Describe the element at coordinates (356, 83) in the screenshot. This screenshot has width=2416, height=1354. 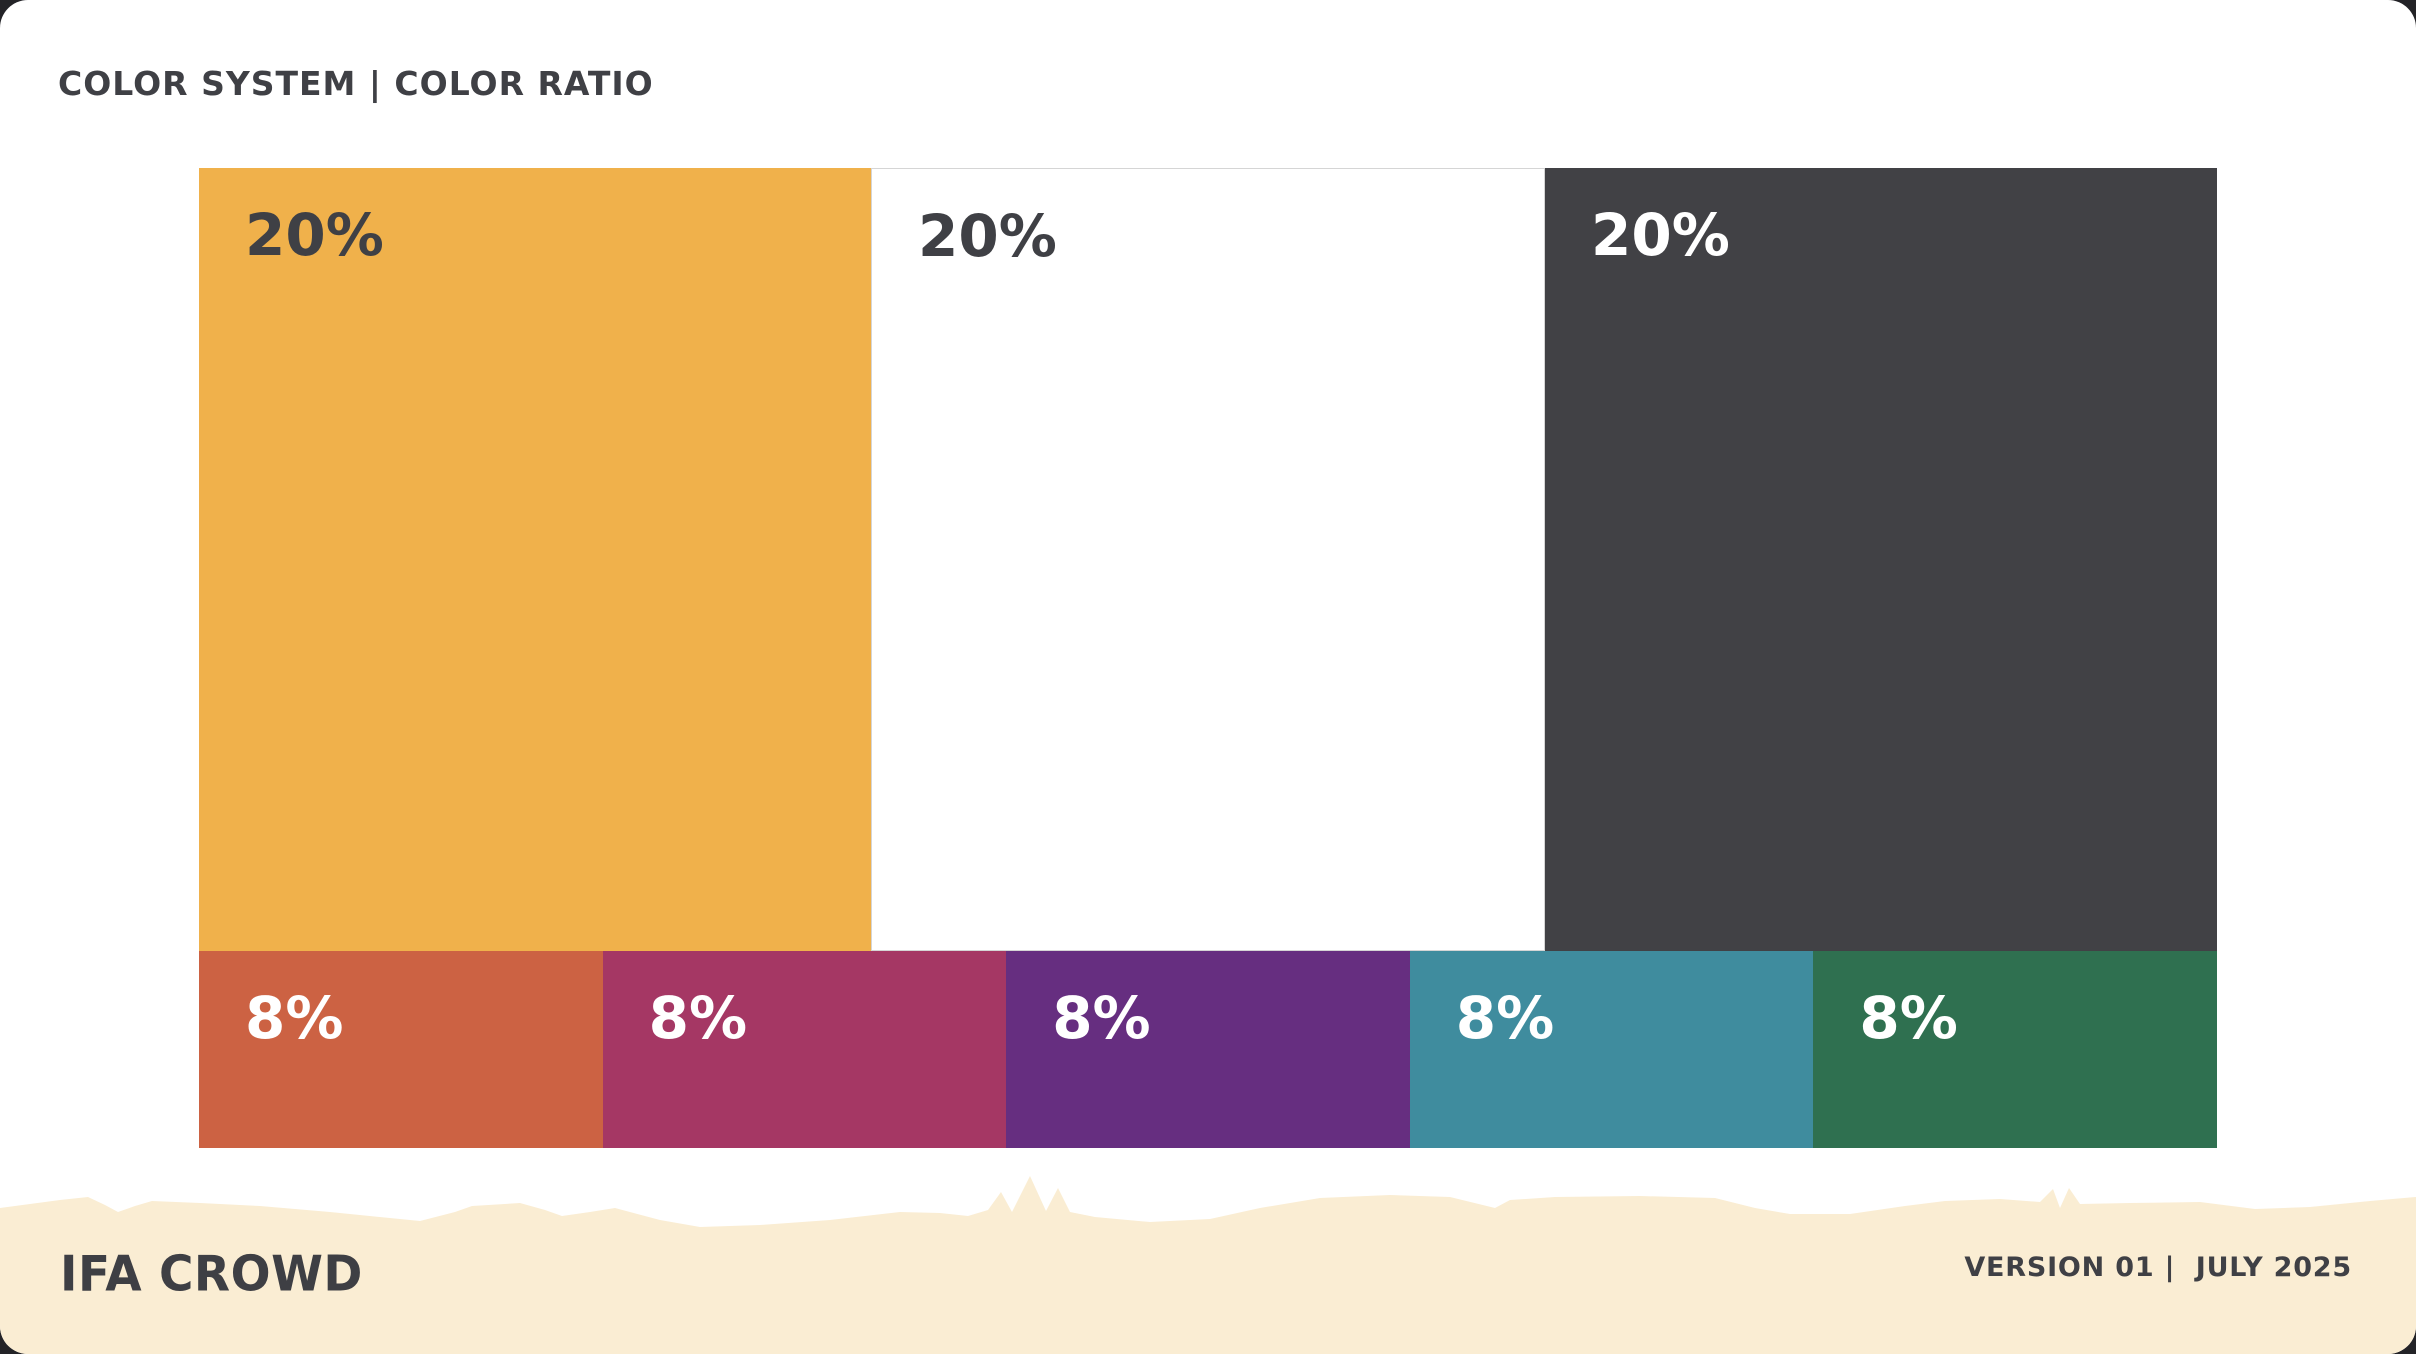
I see `page-title: COLOR SYSTEM | COLOR RATIO` at that location.